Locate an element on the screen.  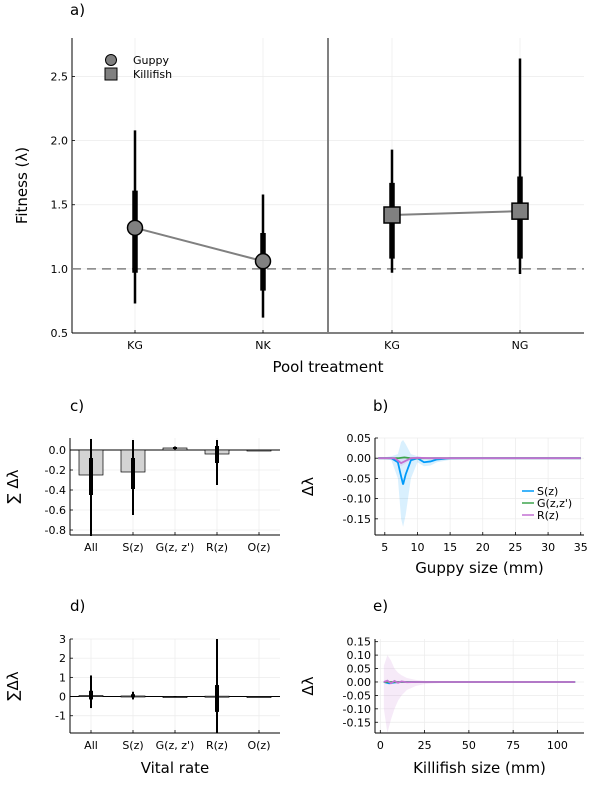
x-tick-label: 5 is located at coordinates (384, 547).